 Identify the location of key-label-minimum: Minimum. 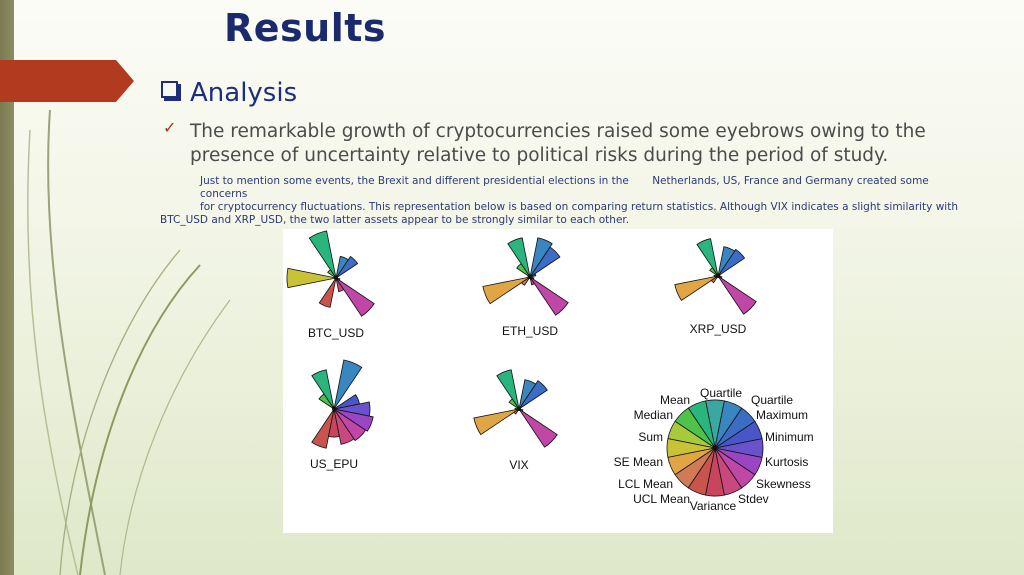
(789, 437).